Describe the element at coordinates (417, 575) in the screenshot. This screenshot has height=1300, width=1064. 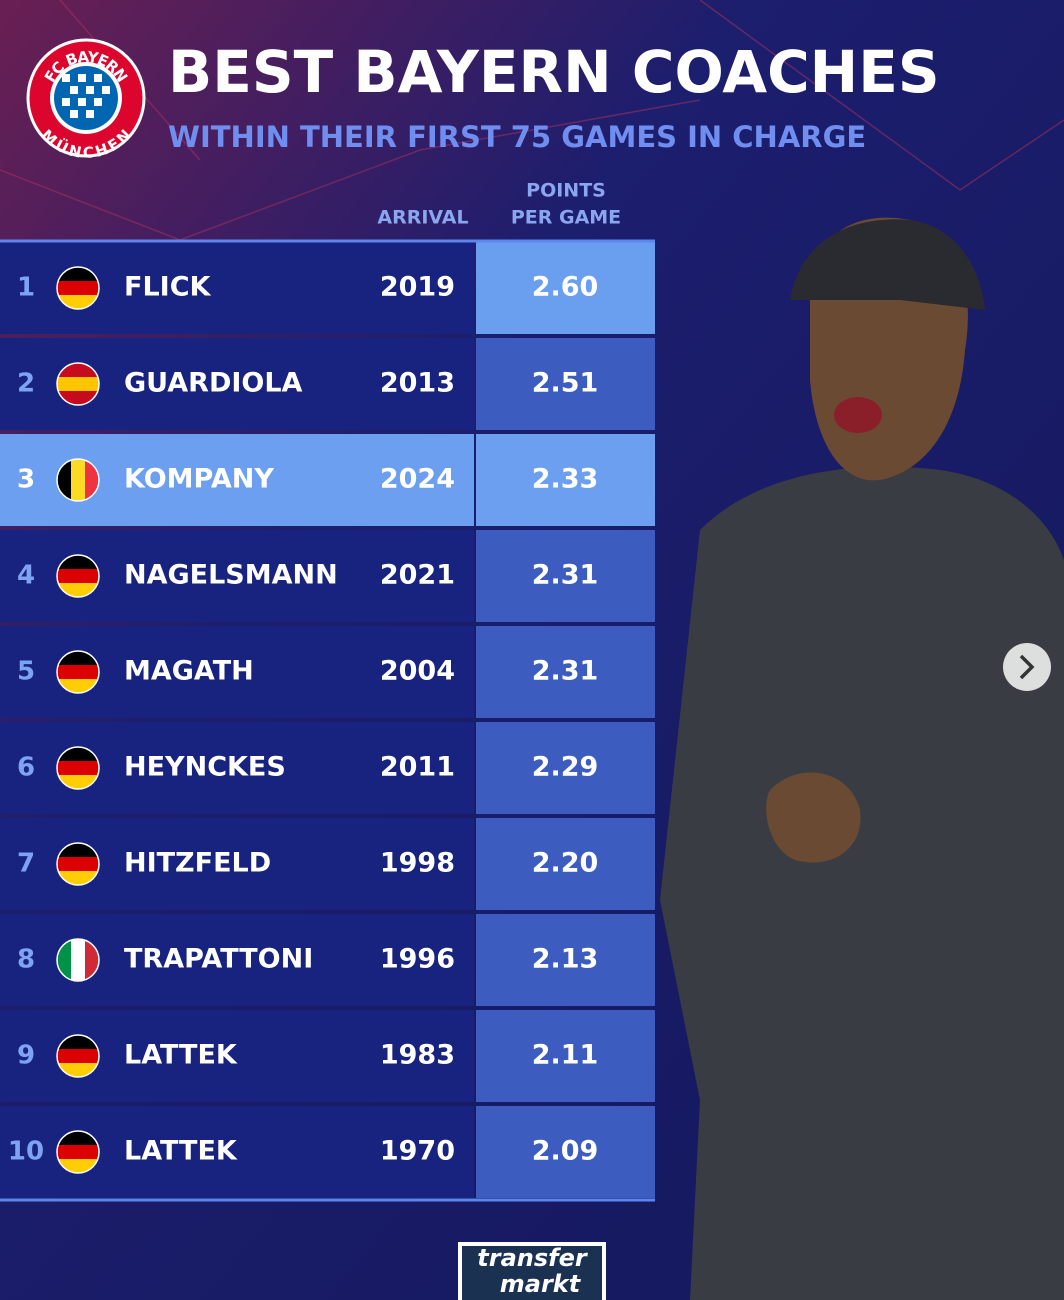
I see `arrival-year: 2021` at that location.